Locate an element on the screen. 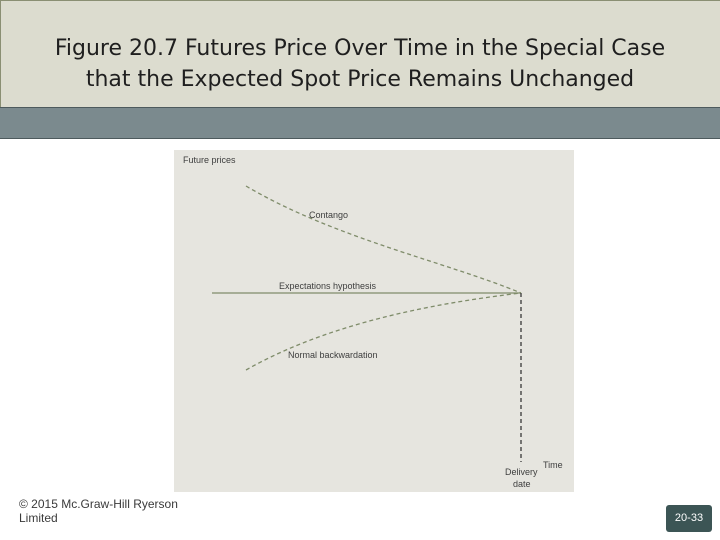  copyright-line-2: Limited is located at coordinates (38, 518).